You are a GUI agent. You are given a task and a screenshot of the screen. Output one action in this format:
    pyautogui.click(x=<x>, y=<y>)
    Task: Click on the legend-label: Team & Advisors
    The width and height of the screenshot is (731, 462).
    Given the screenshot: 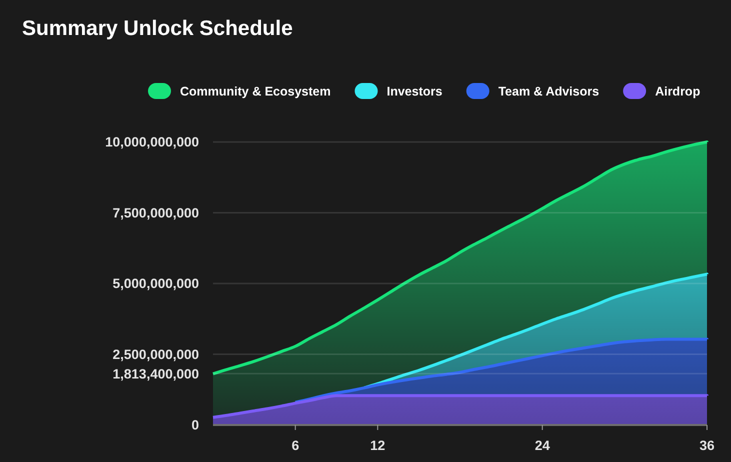 What is the action you would take?
    pyautogui.click(x=549, y=91)
    